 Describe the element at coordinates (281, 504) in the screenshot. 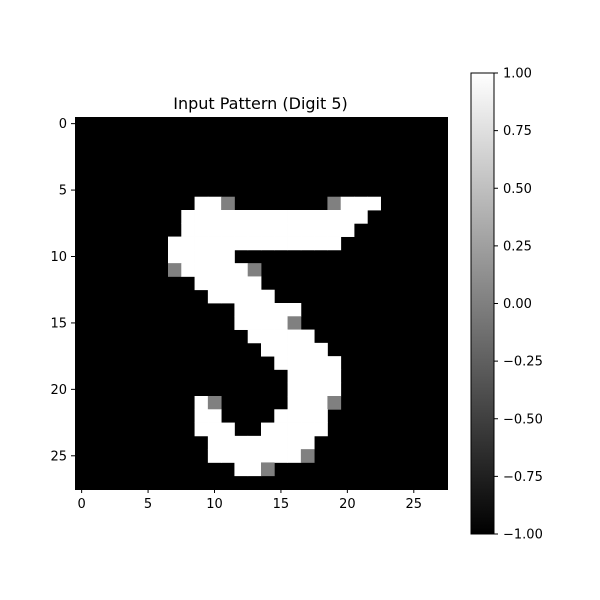

I see `x-tick-label: 15` at that location.